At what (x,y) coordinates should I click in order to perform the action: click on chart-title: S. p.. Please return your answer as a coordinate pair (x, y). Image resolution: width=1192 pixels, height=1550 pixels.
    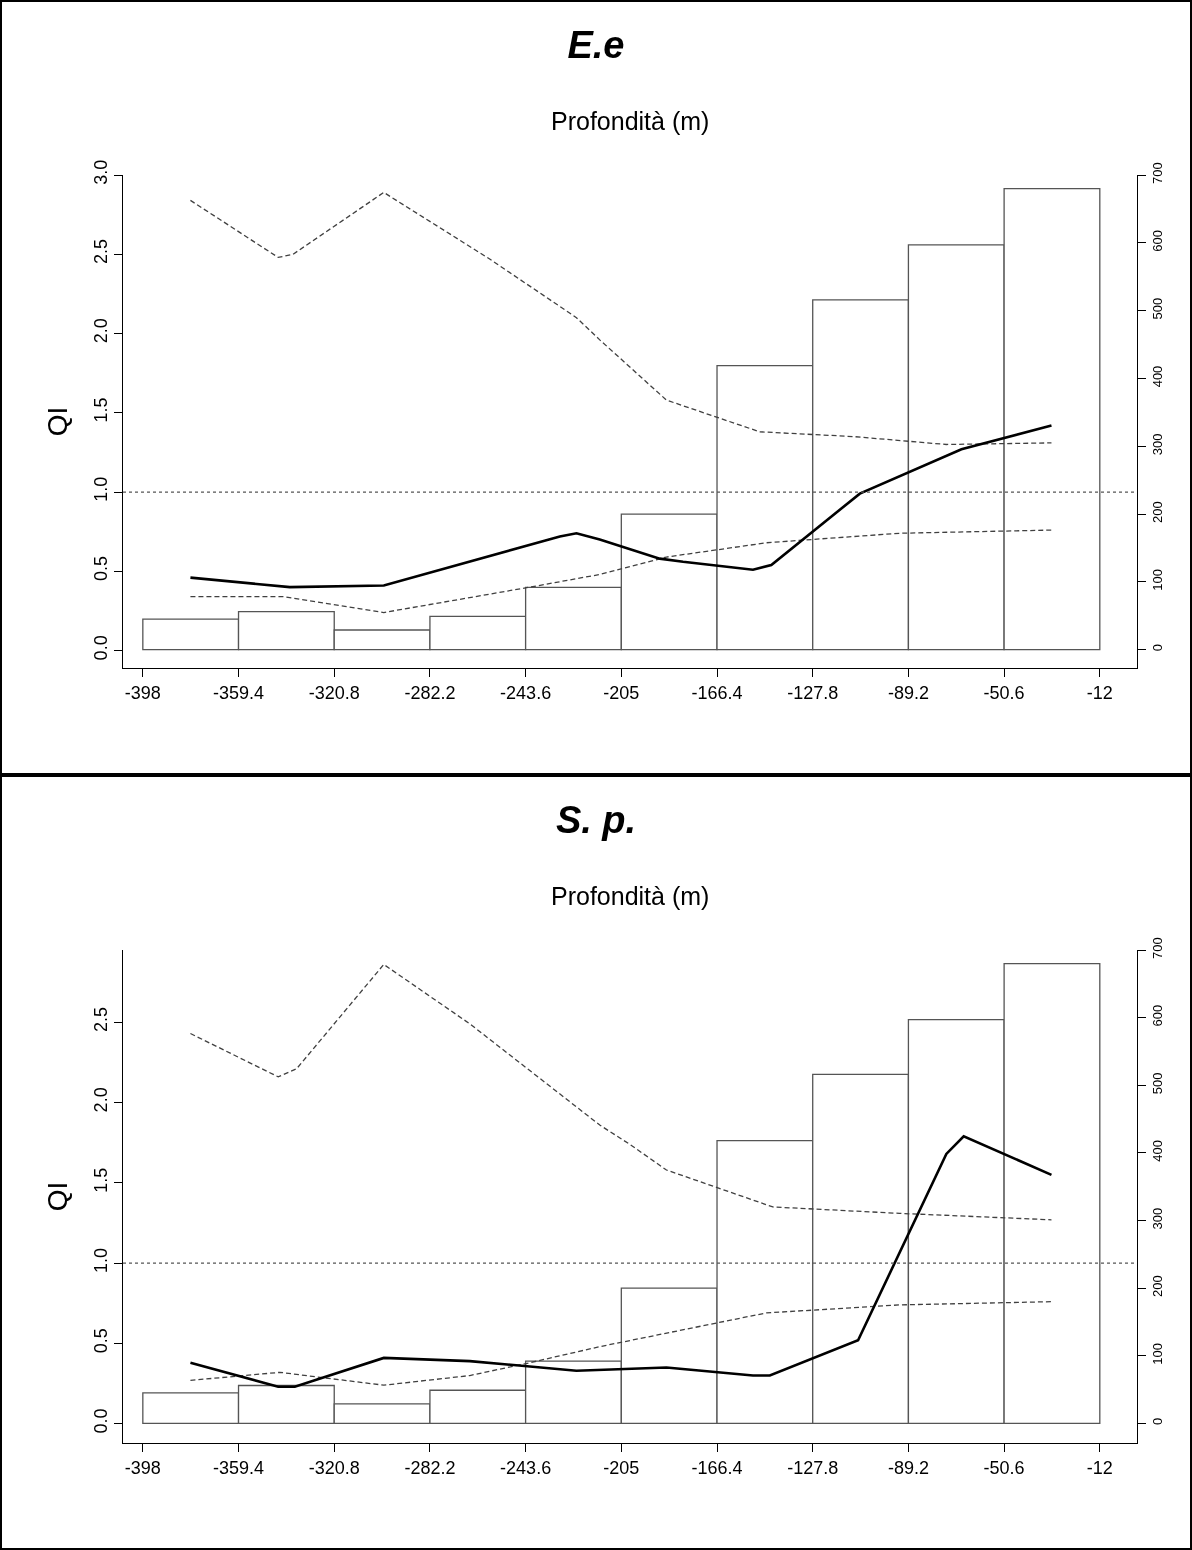
    Looking at the image, I should click on (596, 820).